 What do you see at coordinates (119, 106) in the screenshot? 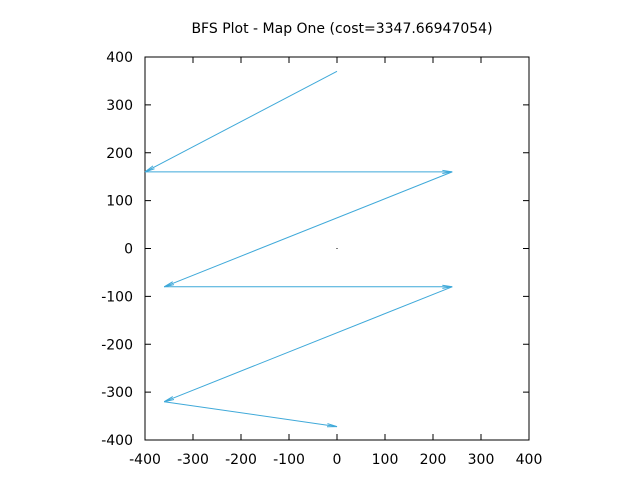
I see `y-tick-label: 300` at bounding box center [119, 106].